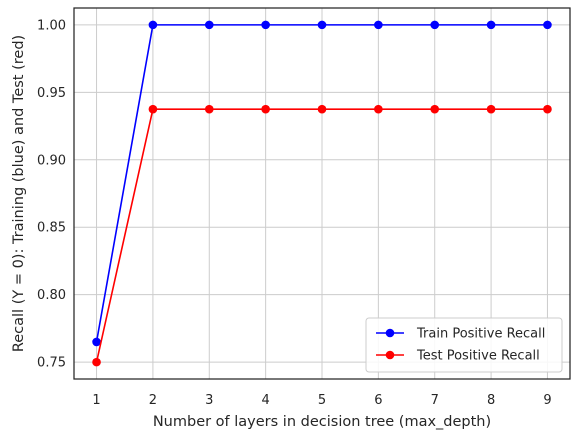  Describe the element at coordinates (265, 400) in the screenshot. I see `x-tick-label: 4` at that location.